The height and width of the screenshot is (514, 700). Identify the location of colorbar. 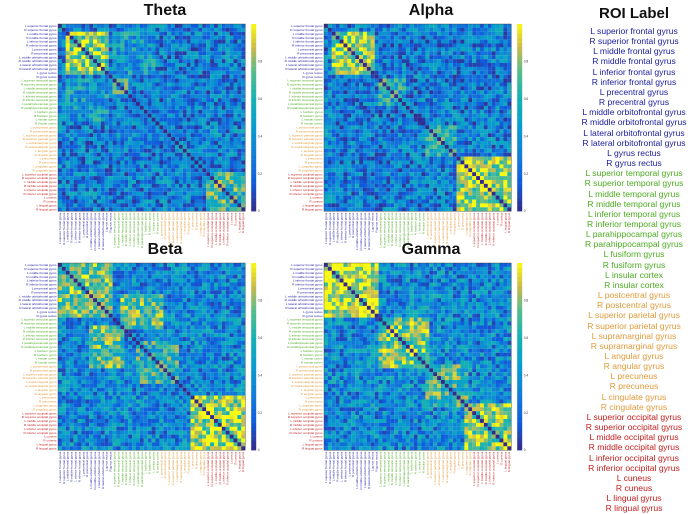
(520, 118).